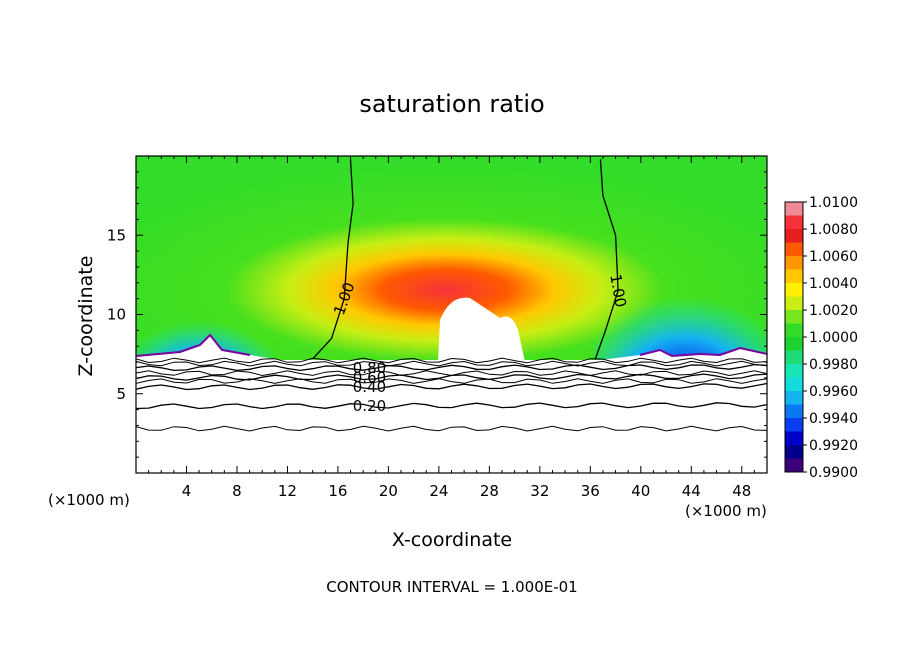 The width and height of the screenshot is (904, 654). I want to click on x-tick-label: 24, so click(438, 491).